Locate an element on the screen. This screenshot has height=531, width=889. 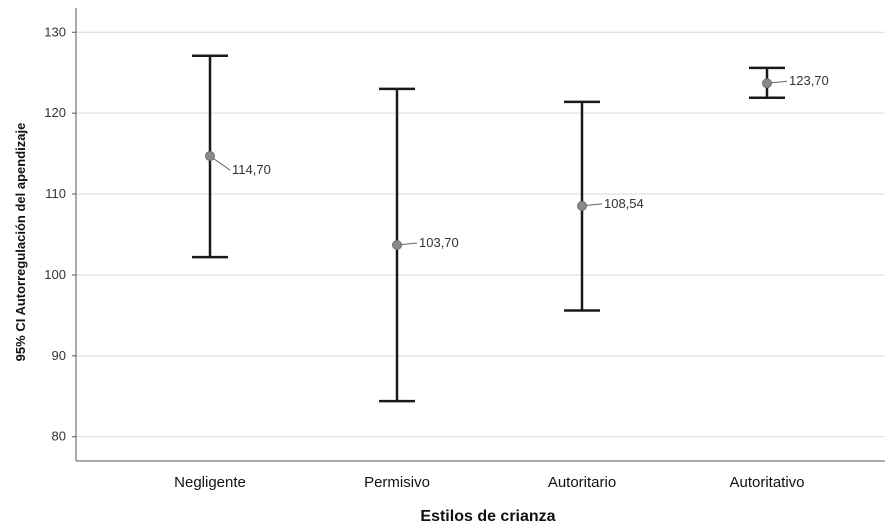
error-bar-group: 108,54 is located at coordinates (604, 206).